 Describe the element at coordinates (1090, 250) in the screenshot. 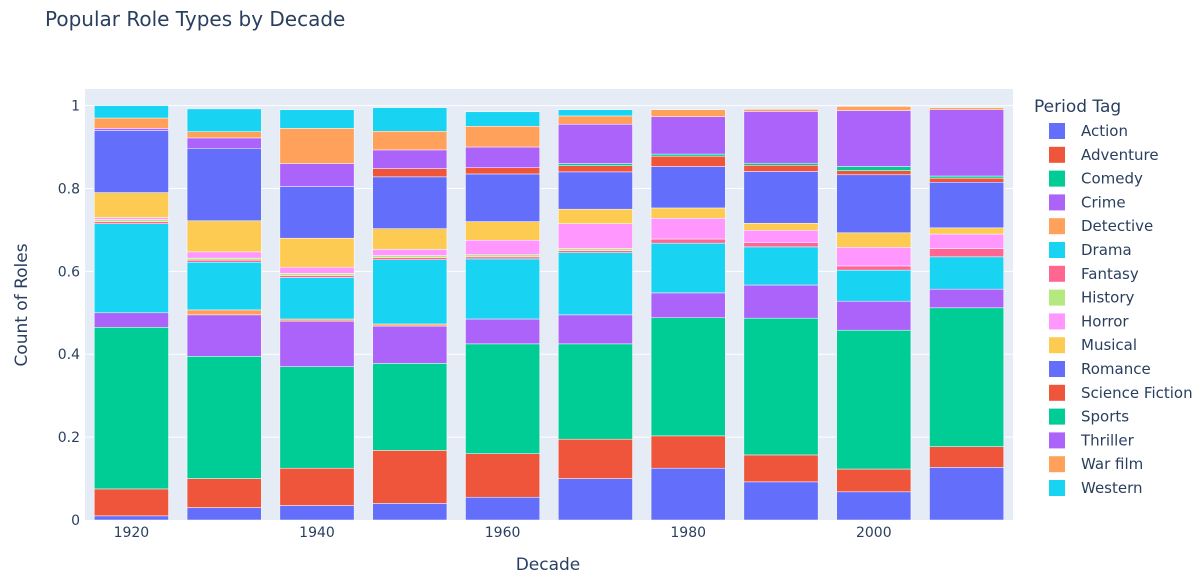

I see `legend-item: Drama` at that location.